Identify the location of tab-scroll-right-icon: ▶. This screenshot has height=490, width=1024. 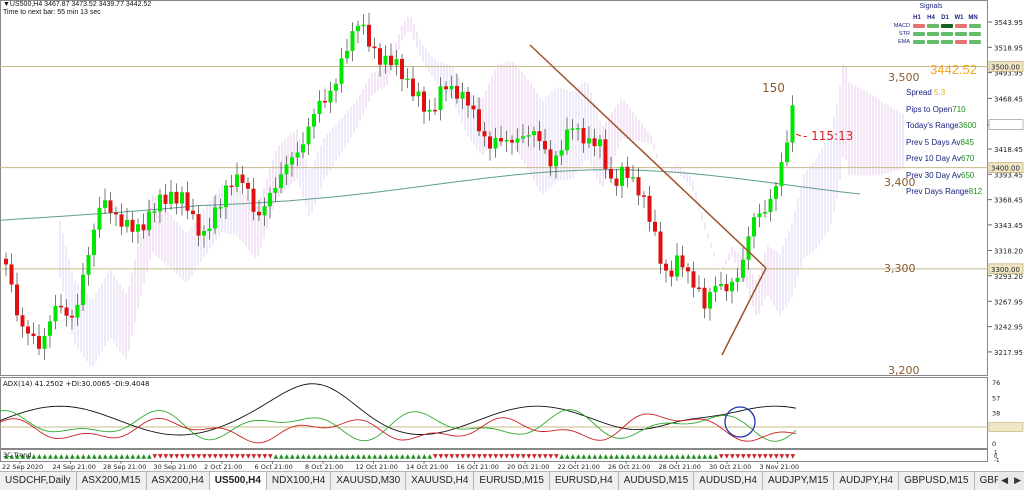
(1017, 480).